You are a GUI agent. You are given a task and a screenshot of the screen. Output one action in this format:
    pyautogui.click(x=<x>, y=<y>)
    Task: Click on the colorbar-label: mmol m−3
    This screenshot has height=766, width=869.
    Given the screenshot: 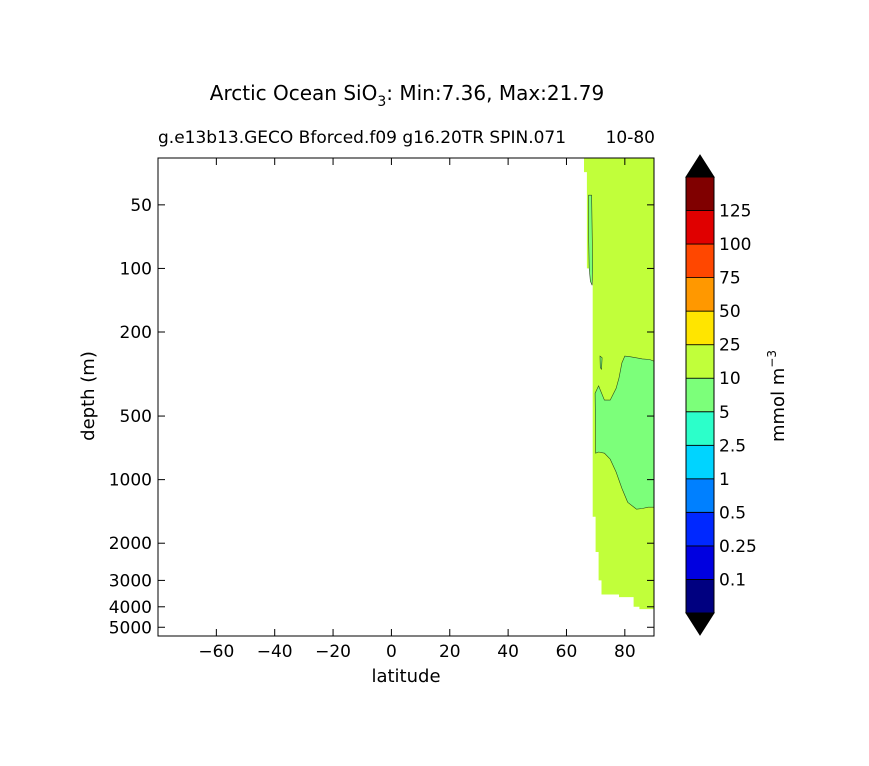 What is the action you would take?
    pyautogui.click(x=777, y=396)
    